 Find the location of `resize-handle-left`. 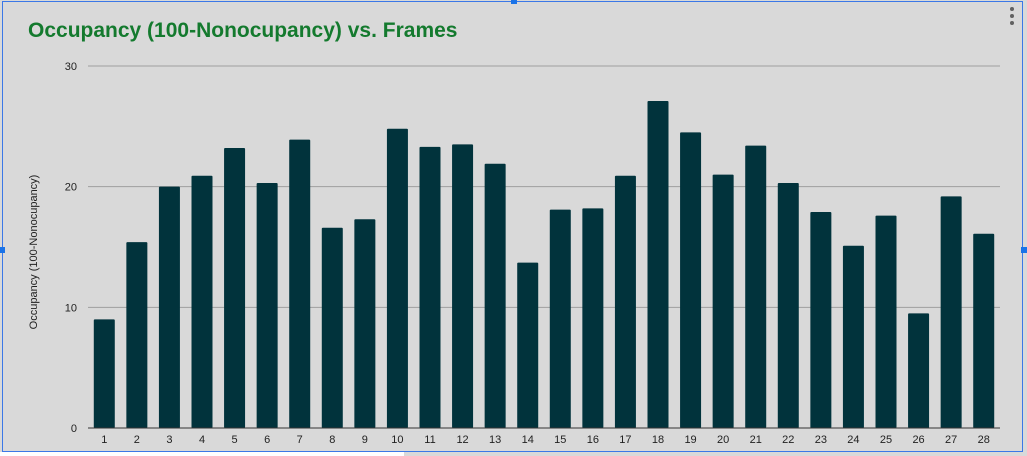

resize-handle-left is located at coordinates (2, 250).